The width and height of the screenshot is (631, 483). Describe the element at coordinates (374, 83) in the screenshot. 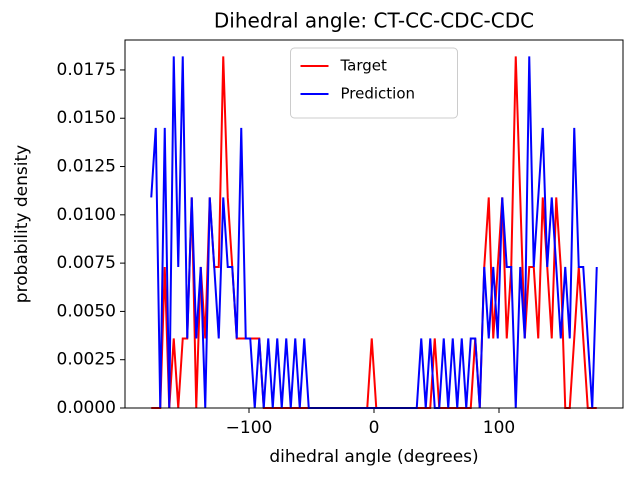

I see `legend-box` at that location.